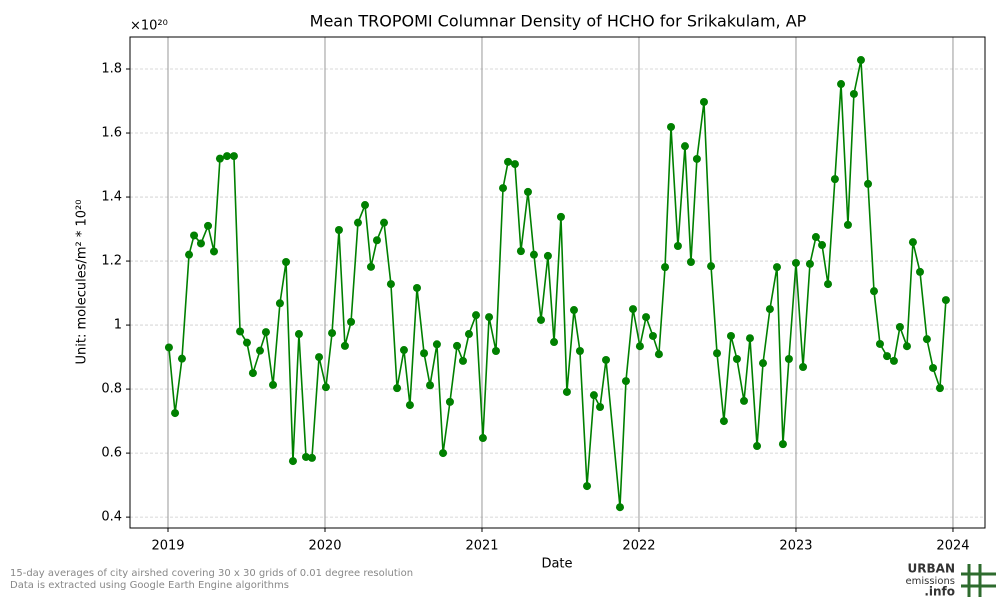 The width and height of the screenshot is (1000, 600). What do you see at coordinates (111, 453) in the screenshot?
I see `y-tick-label: 0.6` at bounding box center [111, 453].